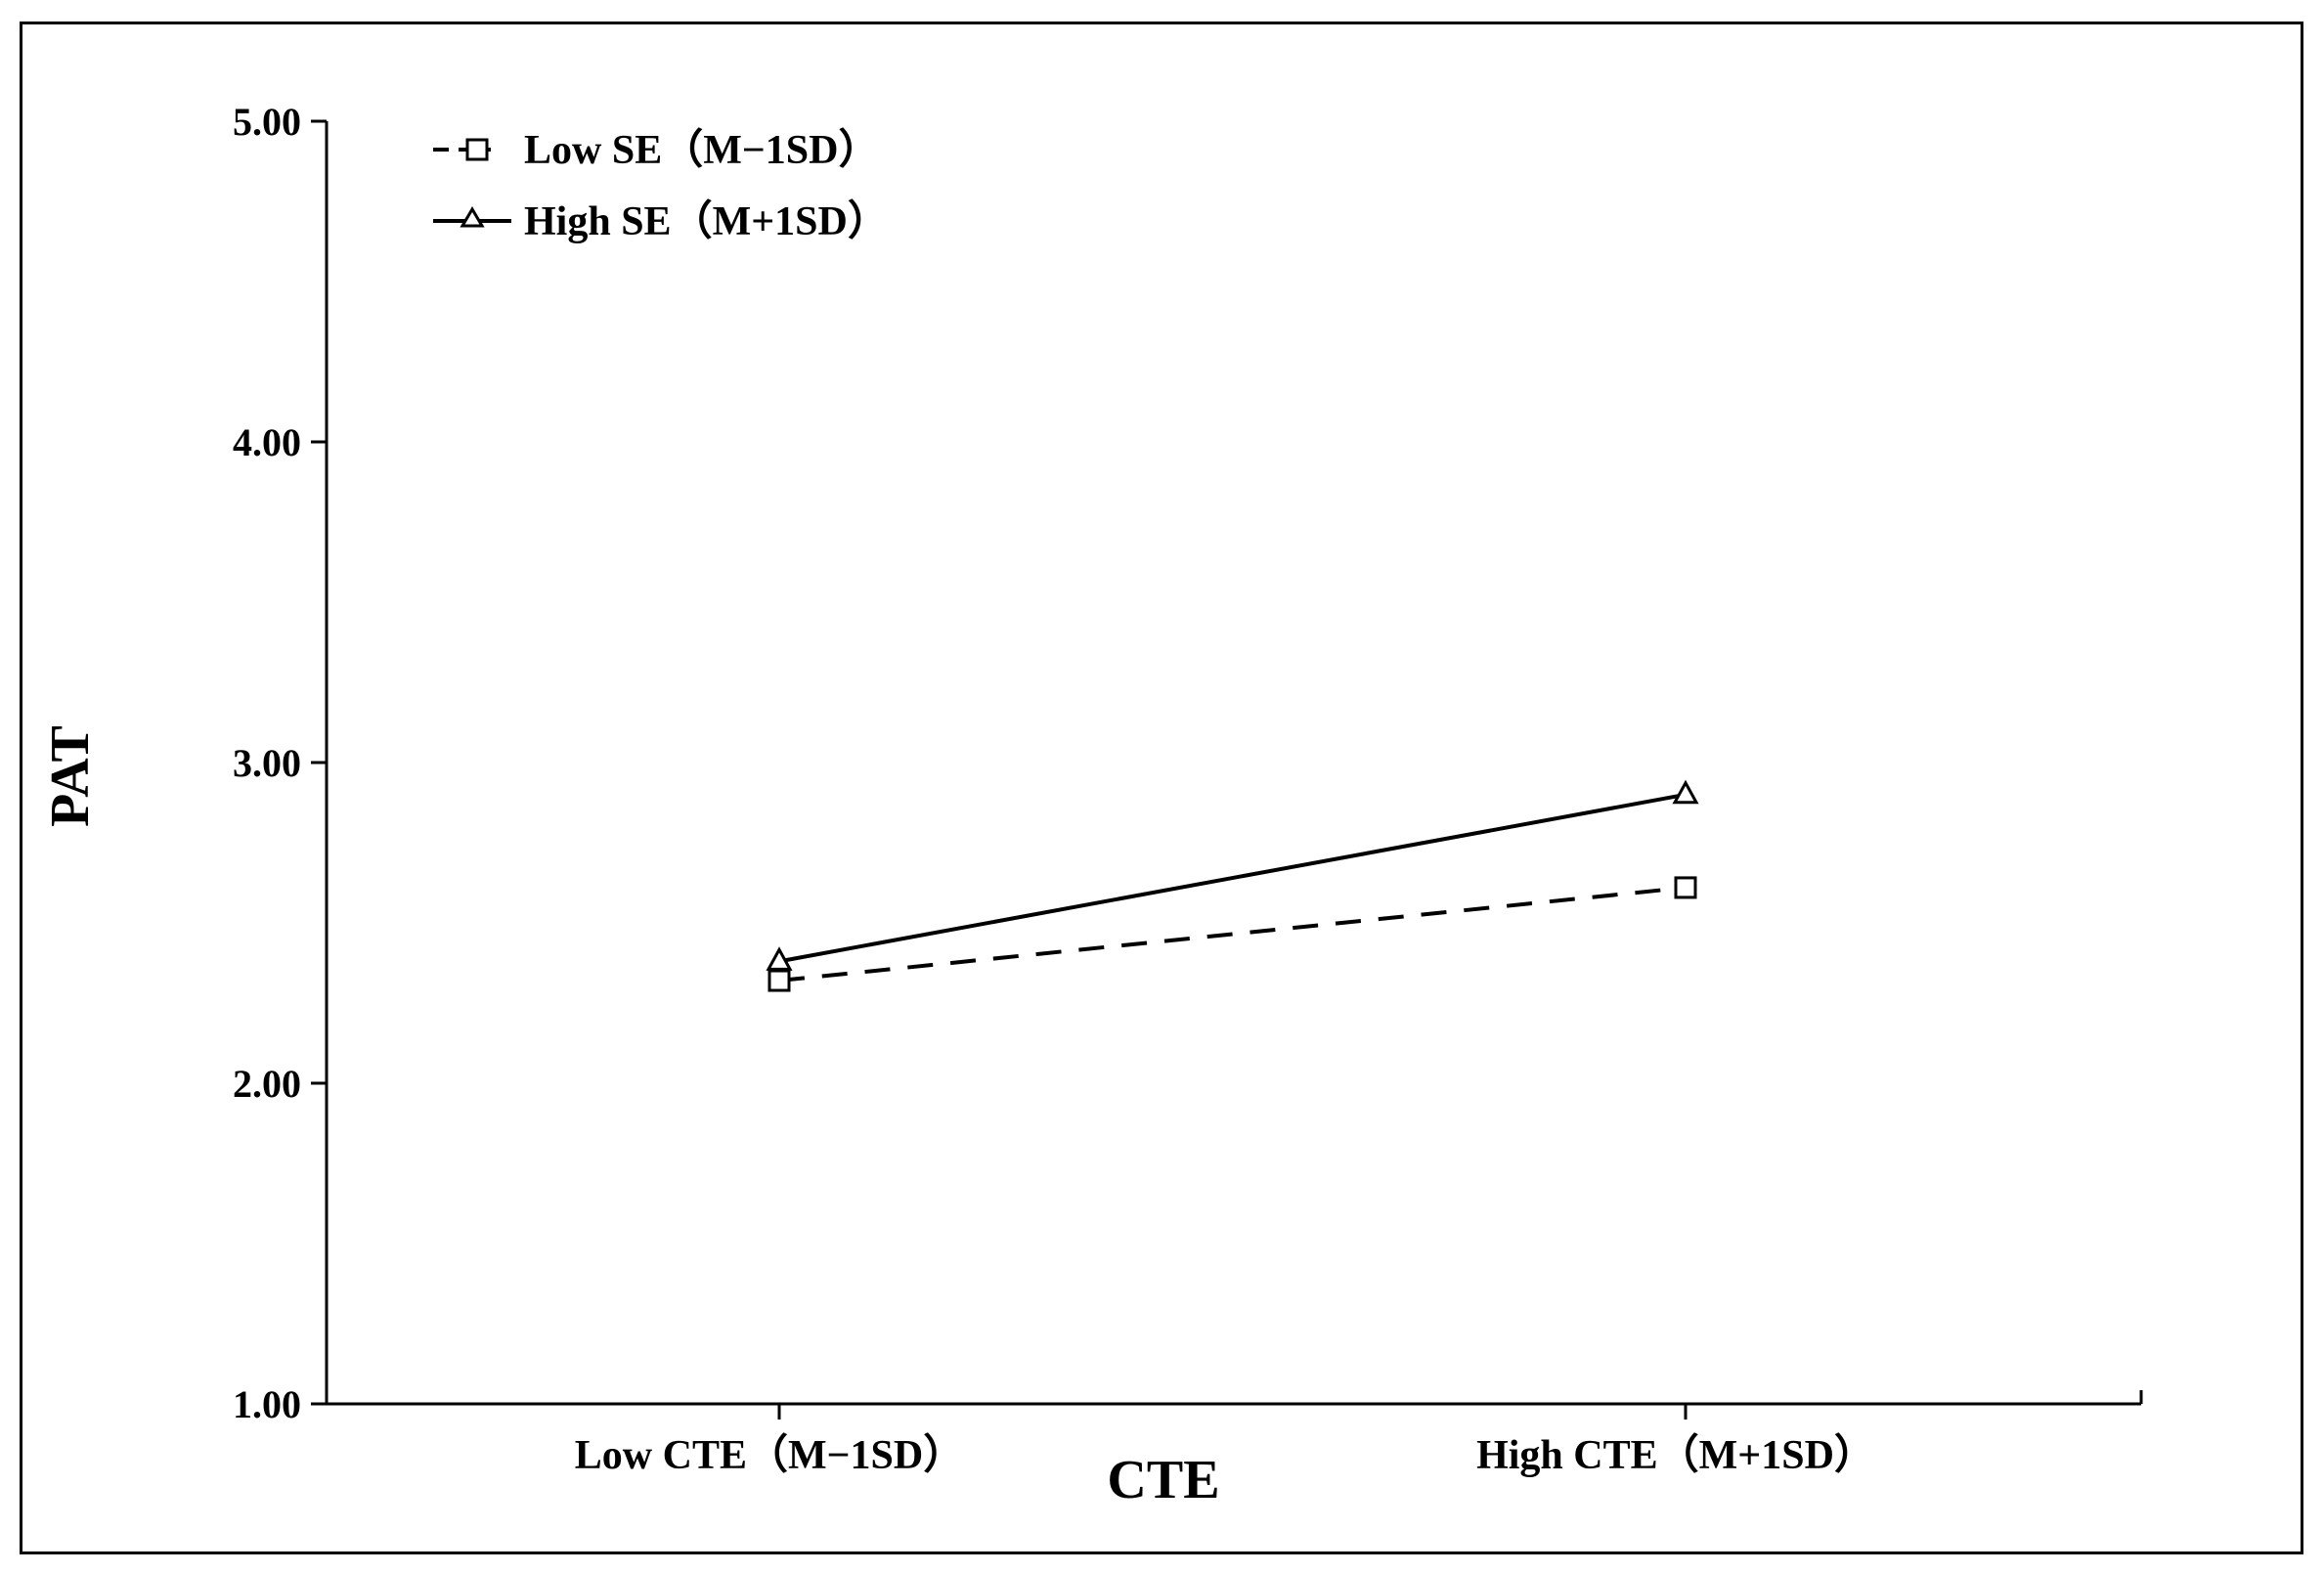 This screenshot has height=1573, width=2324. I want to click on x-tick-label: High CTE（M+1SD）, so click(1675, 1455).